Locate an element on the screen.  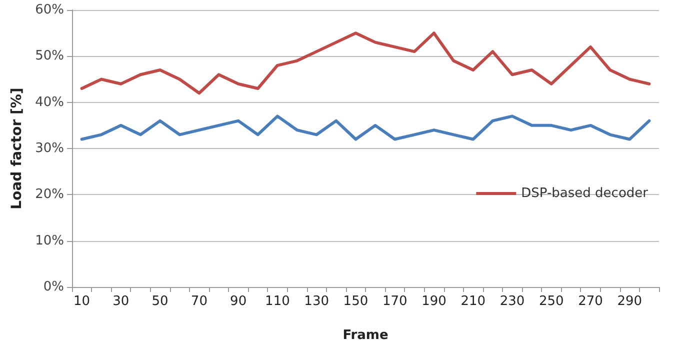
x-tick-label: 190 is located at coordinates (434, 301).